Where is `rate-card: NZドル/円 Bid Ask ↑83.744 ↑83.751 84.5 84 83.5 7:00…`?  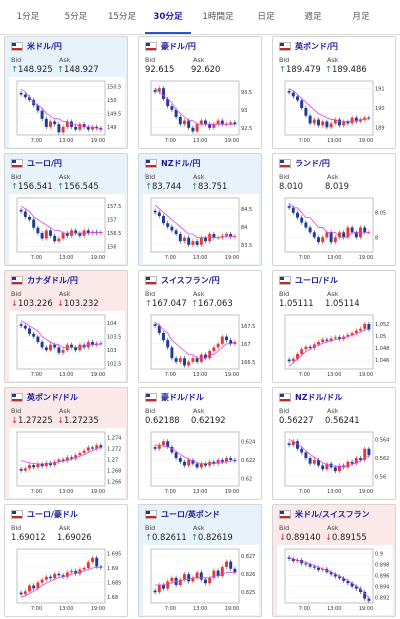
rate-card: NZドル/円 Bid Ask ↑83.744 ↑83.751 84.5 84 83.5 7:00… is located at coordinates (200, 209).